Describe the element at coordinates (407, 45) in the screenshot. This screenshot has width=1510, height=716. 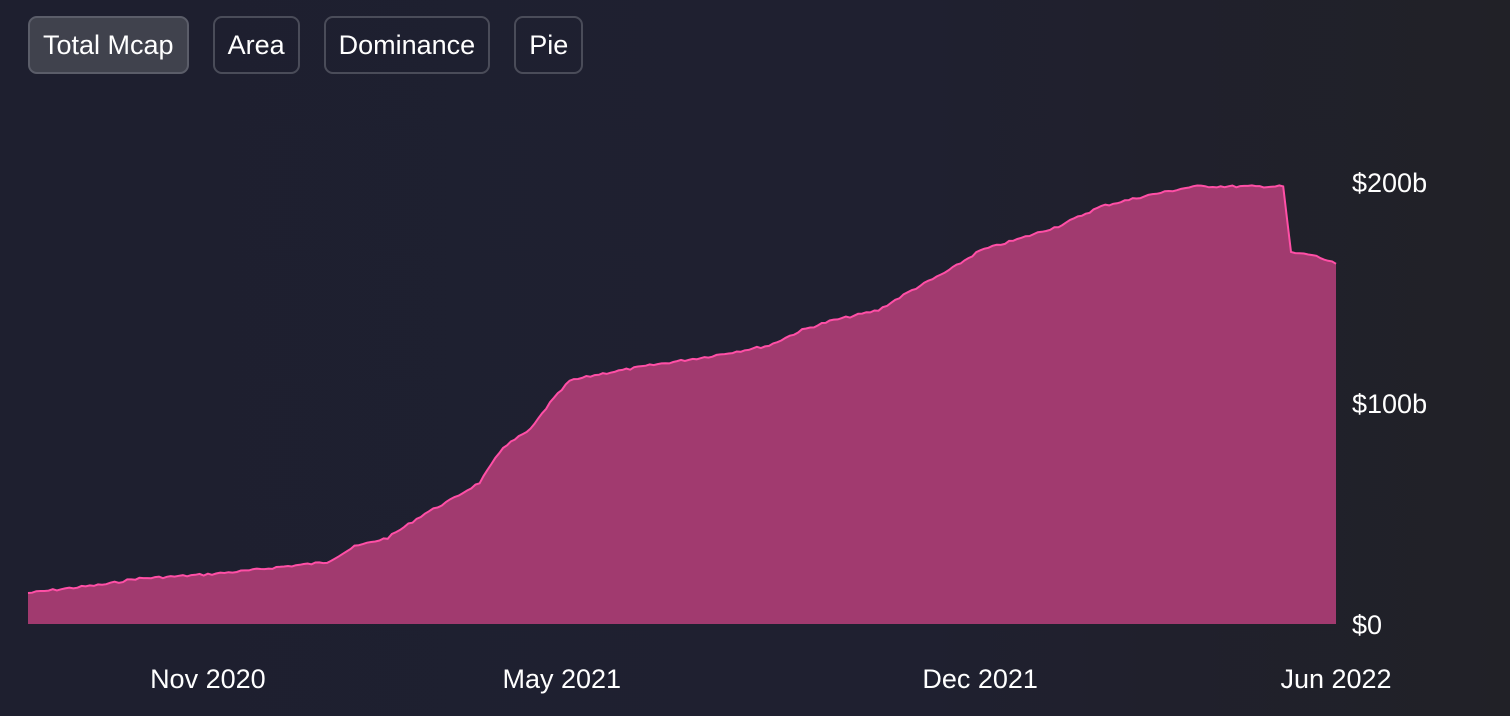
I see `tab-dominance: Dominance` at that location.